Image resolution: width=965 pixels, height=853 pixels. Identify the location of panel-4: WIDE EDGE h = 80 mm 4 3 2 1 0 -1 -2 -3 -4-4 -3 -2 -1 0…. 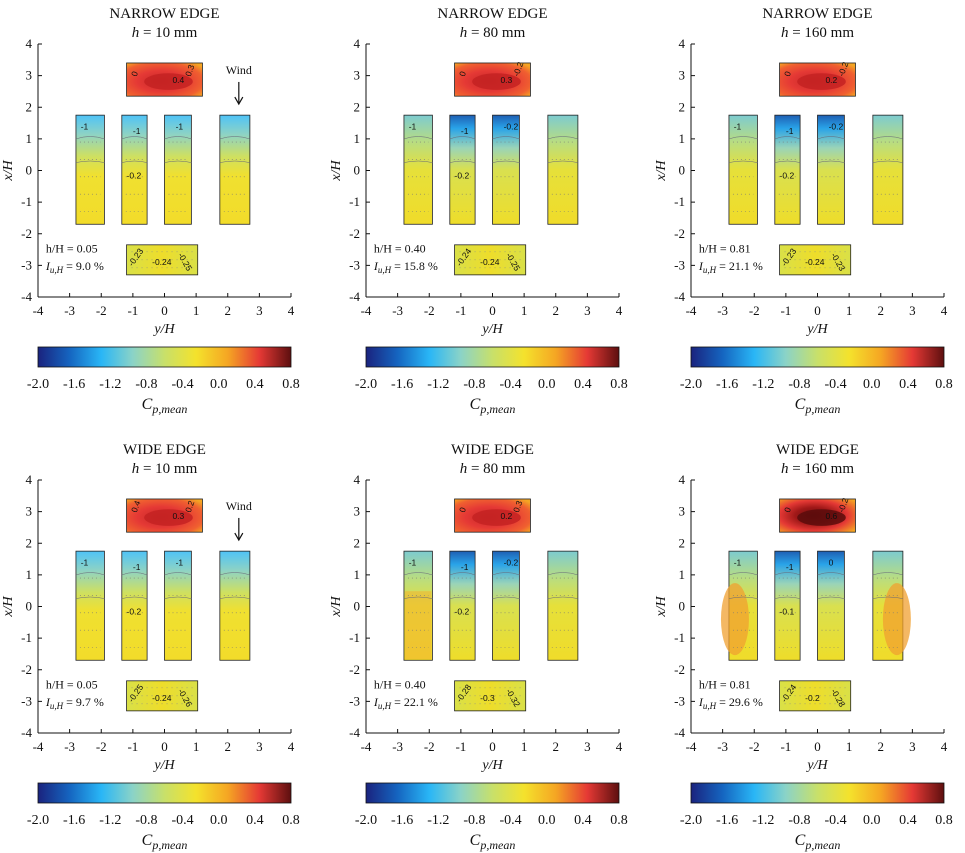
(478, 647).